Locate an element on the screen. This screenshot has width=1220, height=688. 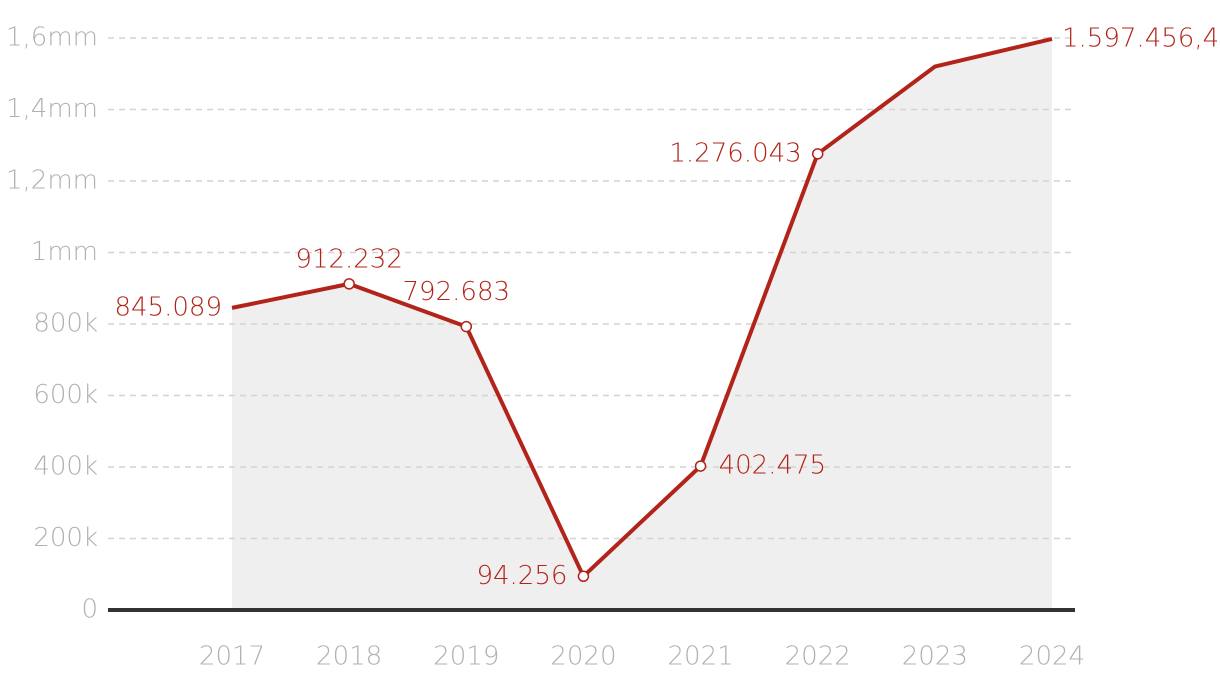
y-tick-label: 200k is located at coordinates (65, 538).